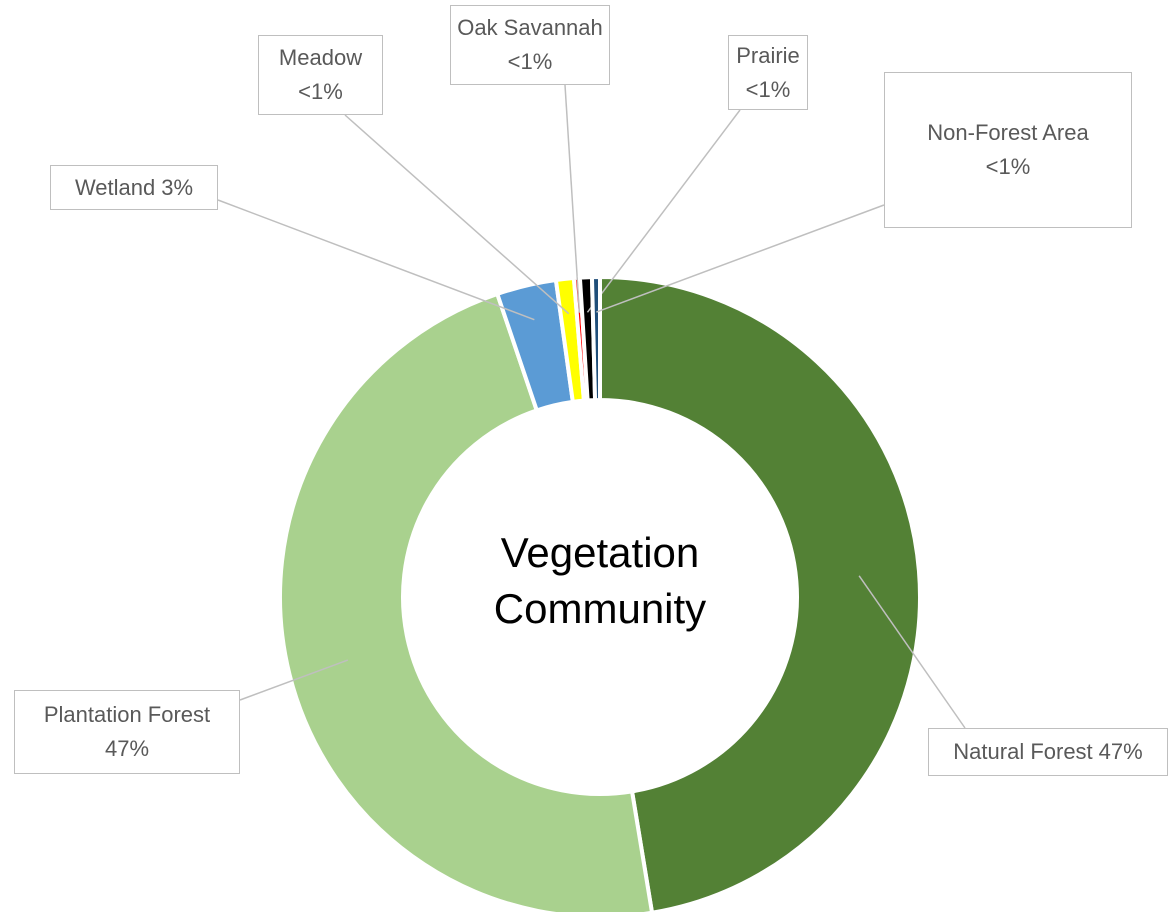 This screenshot has height=912, width=1173. I want to click on label-name: Natural Forest, so click(1023, 751).